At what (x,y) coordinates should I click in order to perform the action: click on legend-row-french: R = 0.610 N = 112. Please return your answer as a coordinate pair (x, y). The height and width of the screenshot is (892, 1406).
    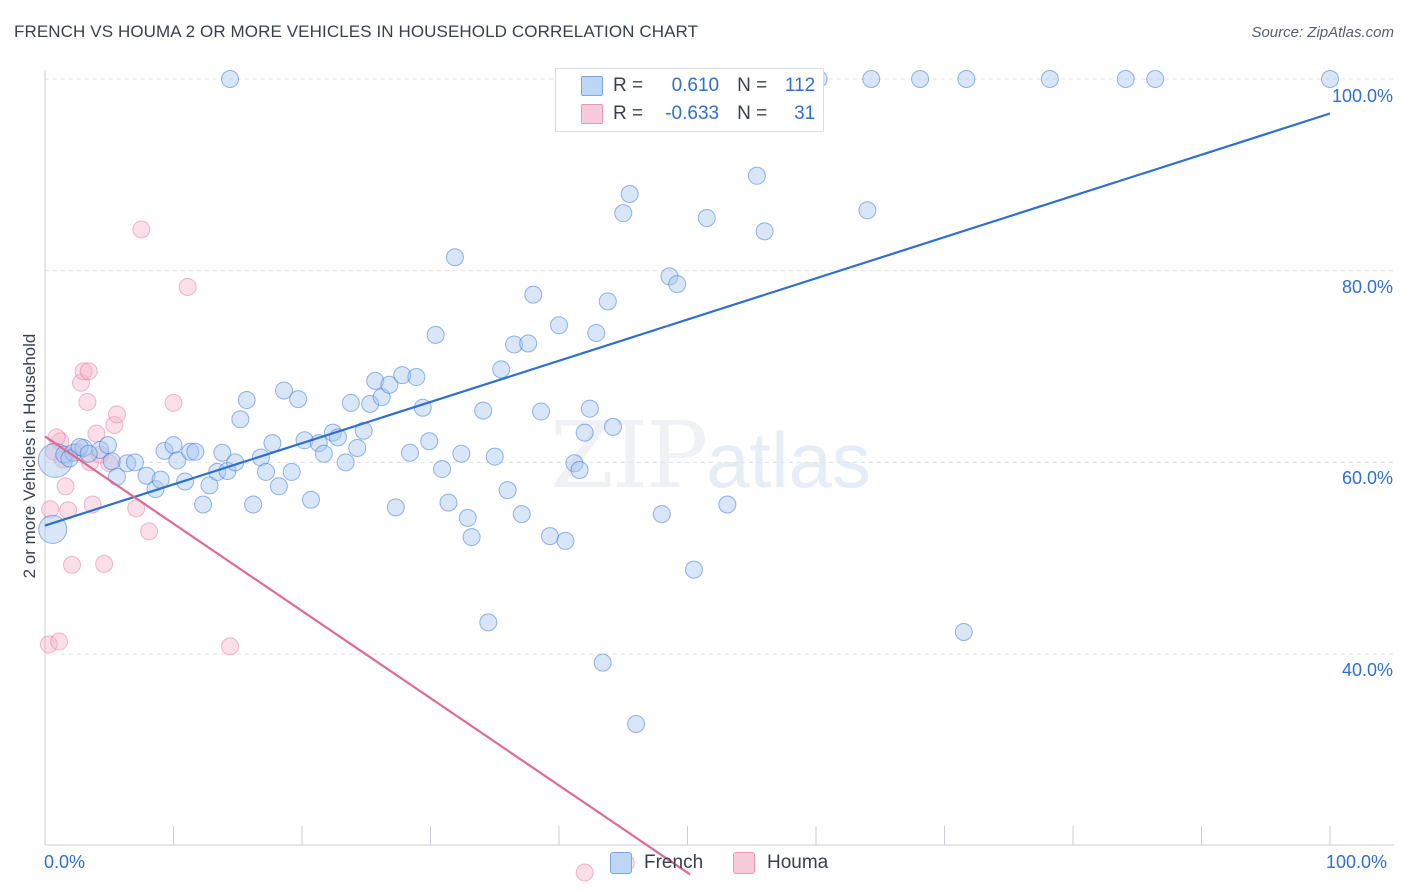
    Looking at the image, I should click on (685, 86).